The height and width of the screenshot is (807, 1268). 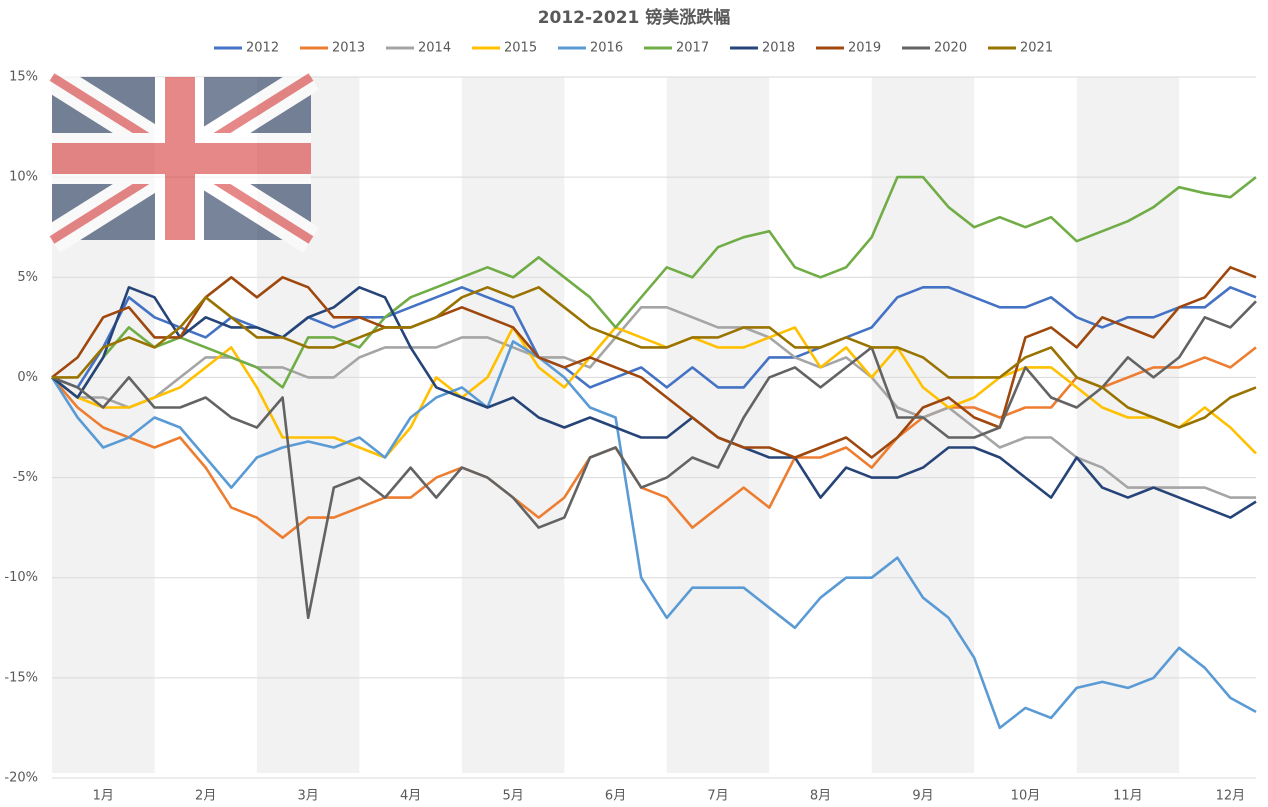 What do you see at coordinates (512, 796) in the screenshot?
I see `x-tick-label: 5月` at bounding box center [512, 796].